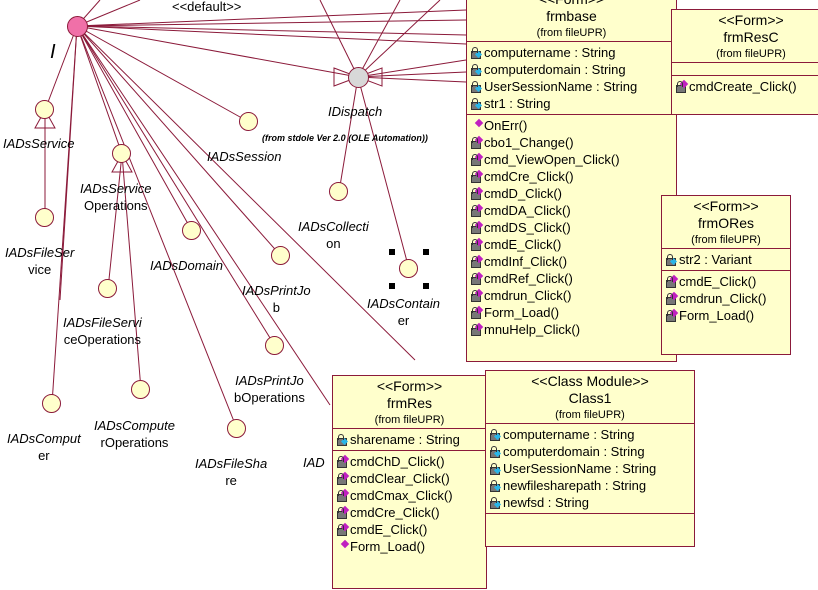 This screenshot has height=590, width=818. I want to click on iadsprintjob-label: IADsPrintJo b, so click(276, 299).